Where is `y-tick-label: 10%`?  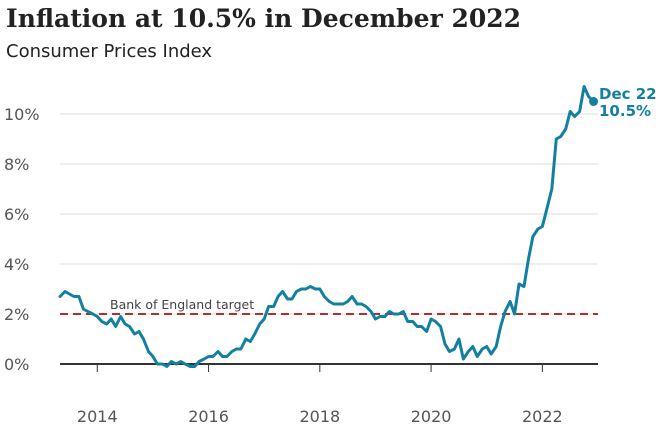
y-tick-label: 10% is located at coordinates (22, 114).